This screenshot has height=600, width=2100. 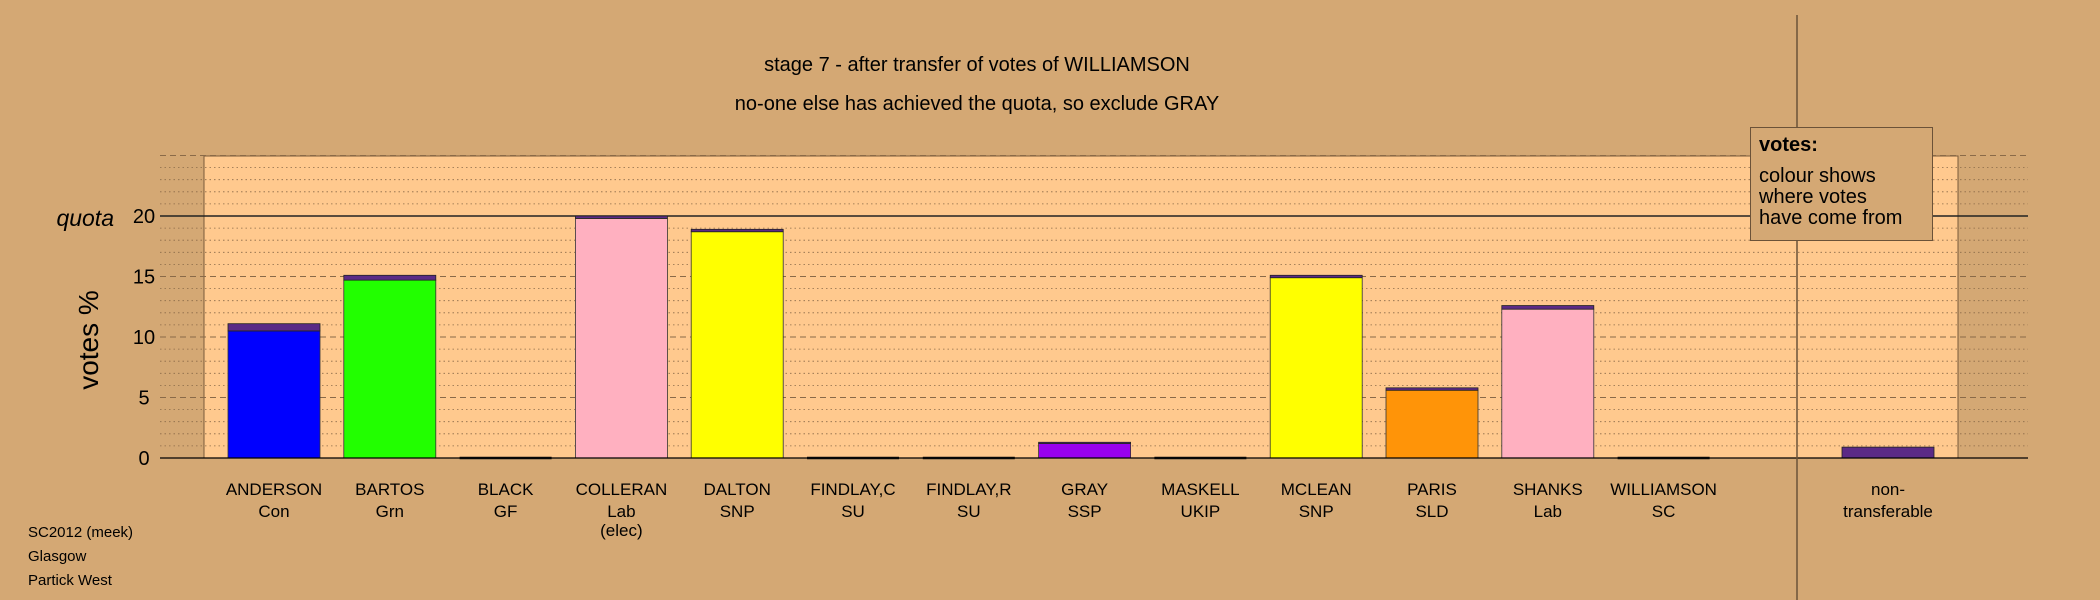 I want to click on x-label-name: MCLEAN, so click(x=1316, y=489).